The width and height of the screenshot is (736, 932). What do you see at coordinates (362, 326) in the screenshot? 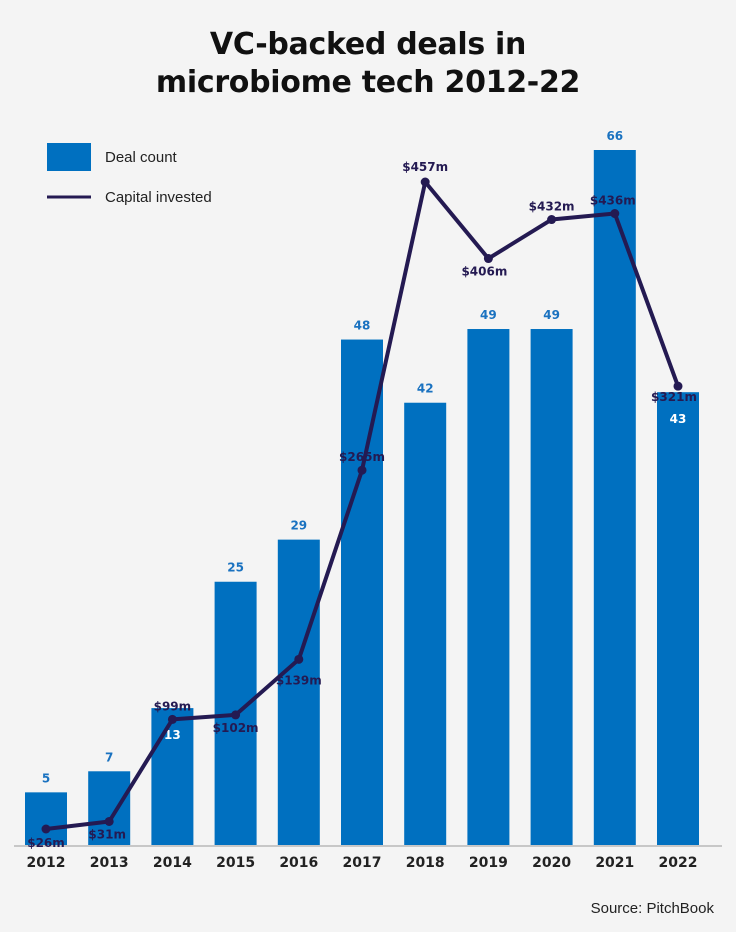
I see `bar-value-label-2017: 48` at bounding box center [362, 326].